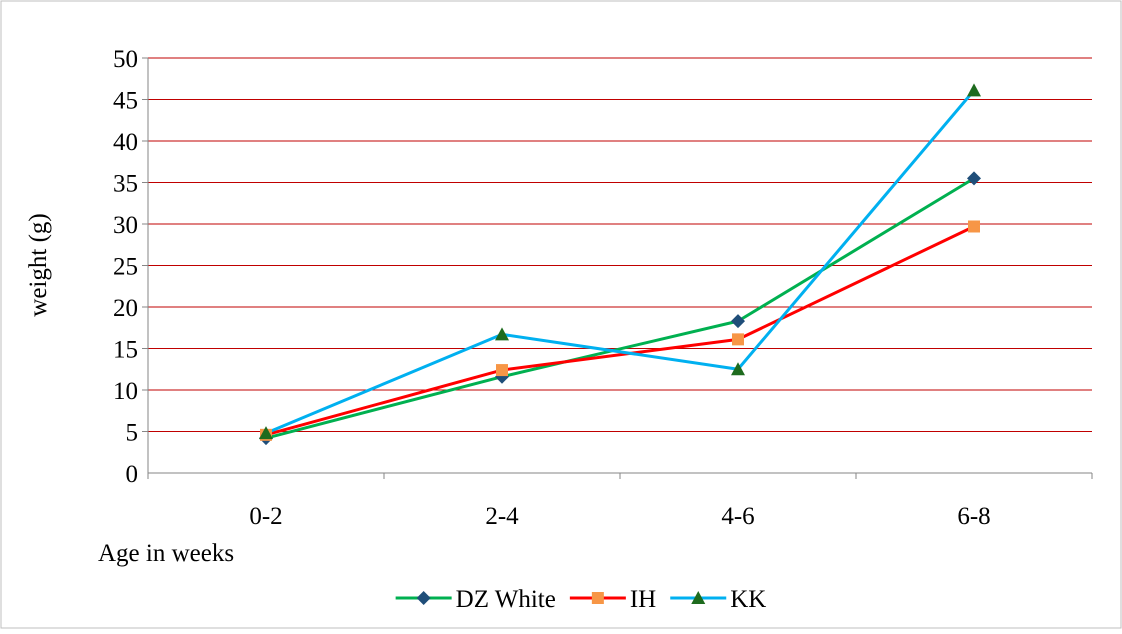  I want to click on y-tick-label: 35, so click(125, 184).